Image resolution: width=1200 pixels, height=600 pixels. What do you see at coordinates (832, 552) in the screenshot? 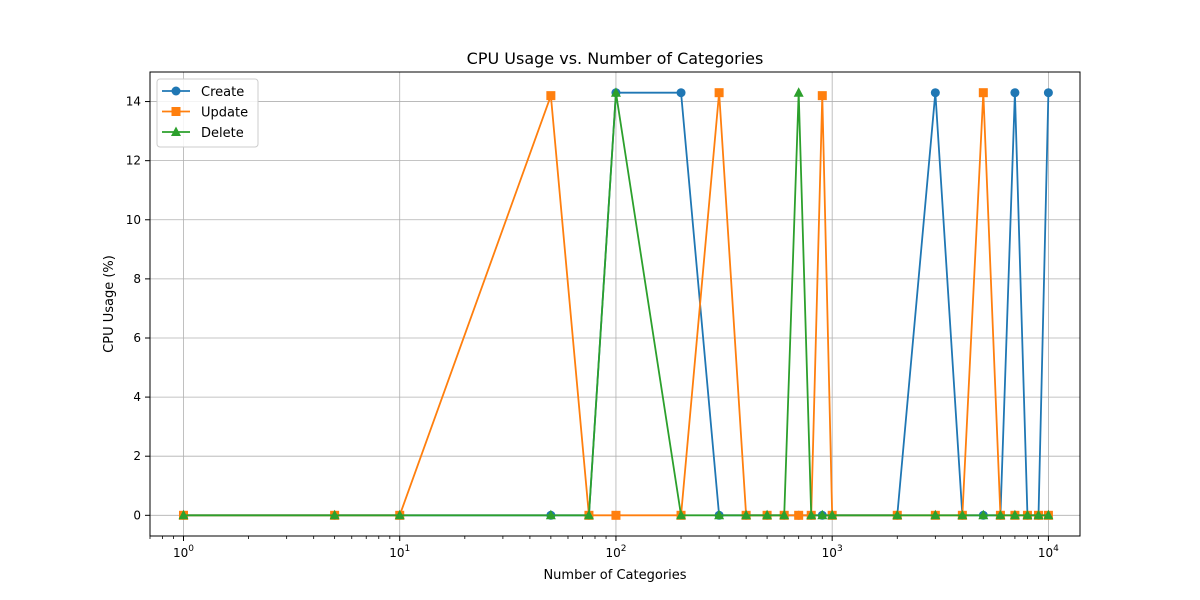
I see `x-tick-label: 10³` at bounding box center [832, 552].